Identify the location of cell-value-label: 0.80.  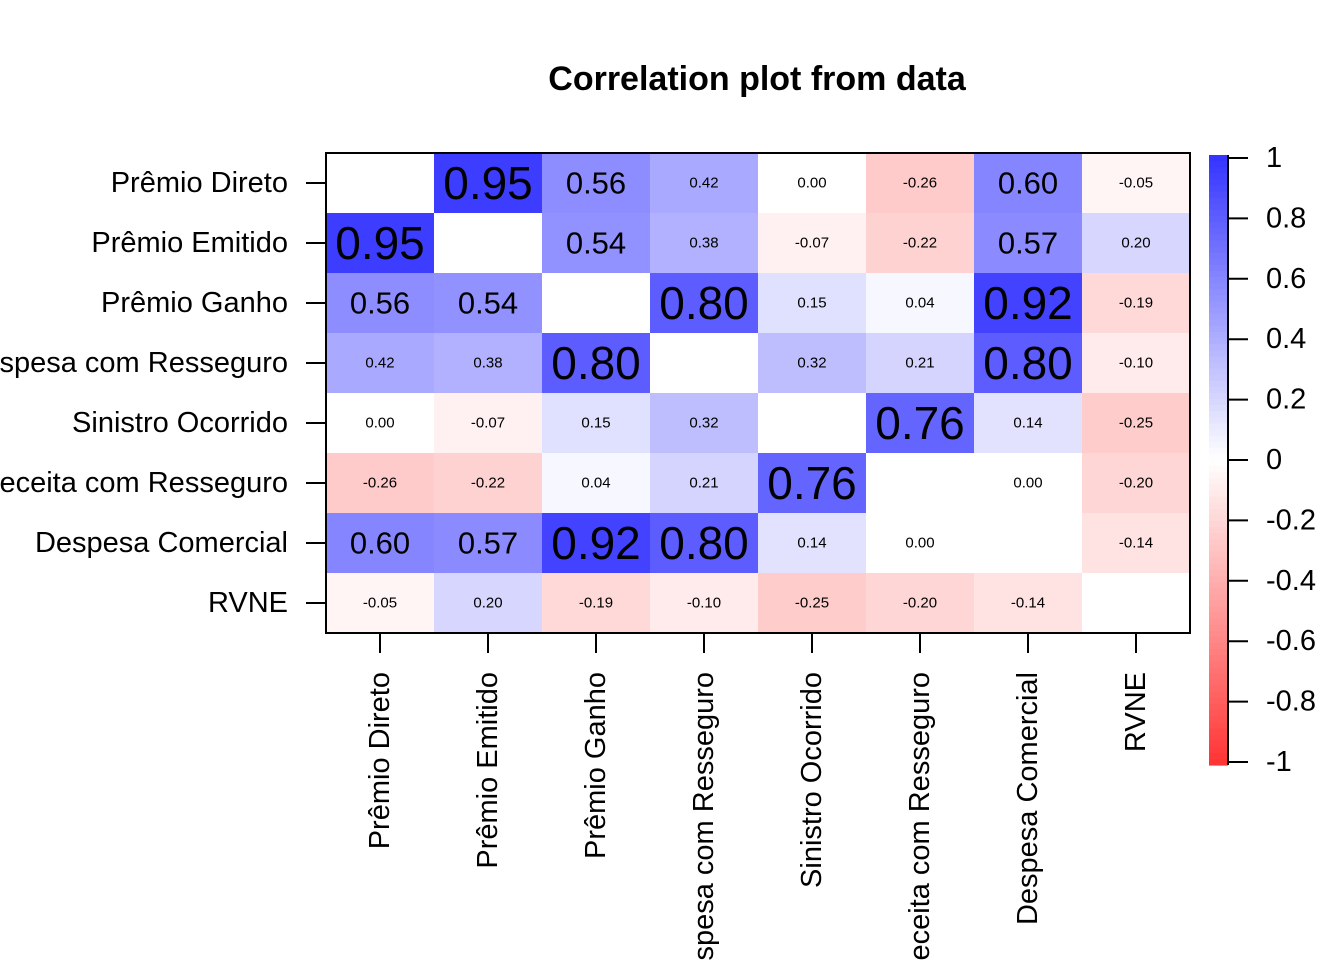
(704, 303).